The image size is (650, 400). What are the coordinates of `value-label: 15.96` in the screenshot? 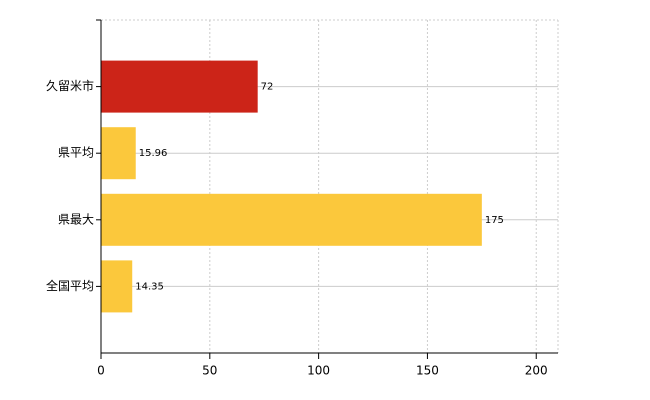 It's located at (153, 153).